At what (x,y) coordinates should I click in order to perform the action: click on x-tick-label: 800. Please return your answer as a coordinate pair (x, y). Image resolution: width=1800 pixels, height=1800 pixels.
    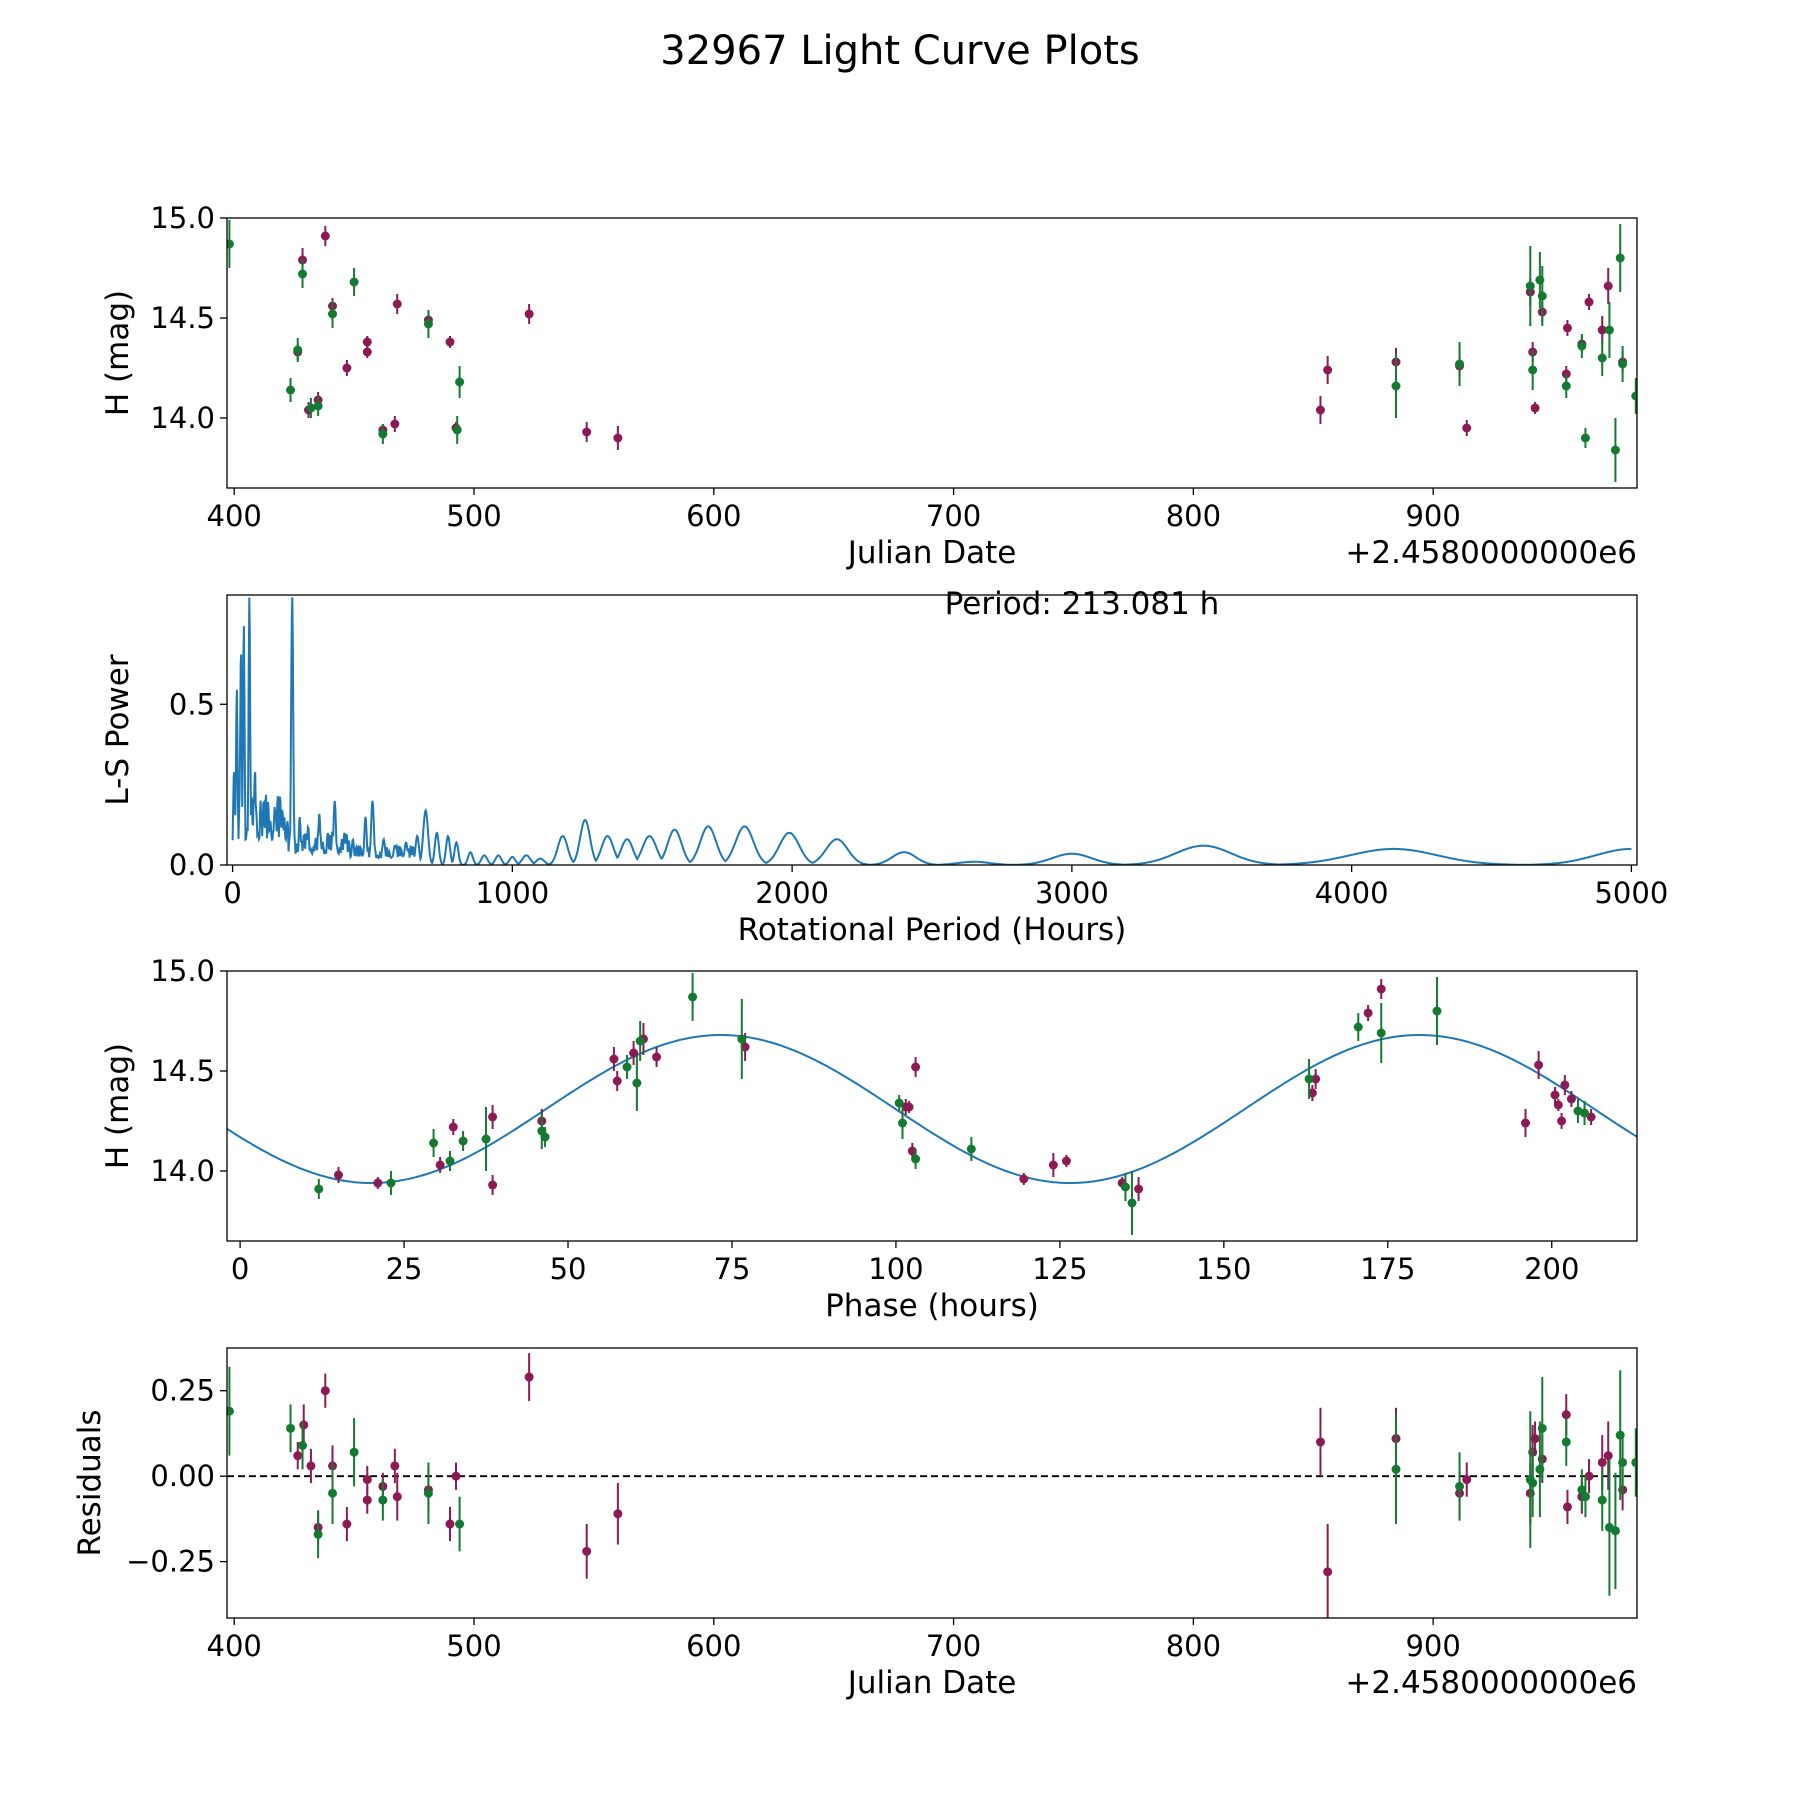
    Looking at the image, I should click on (1193, 516).